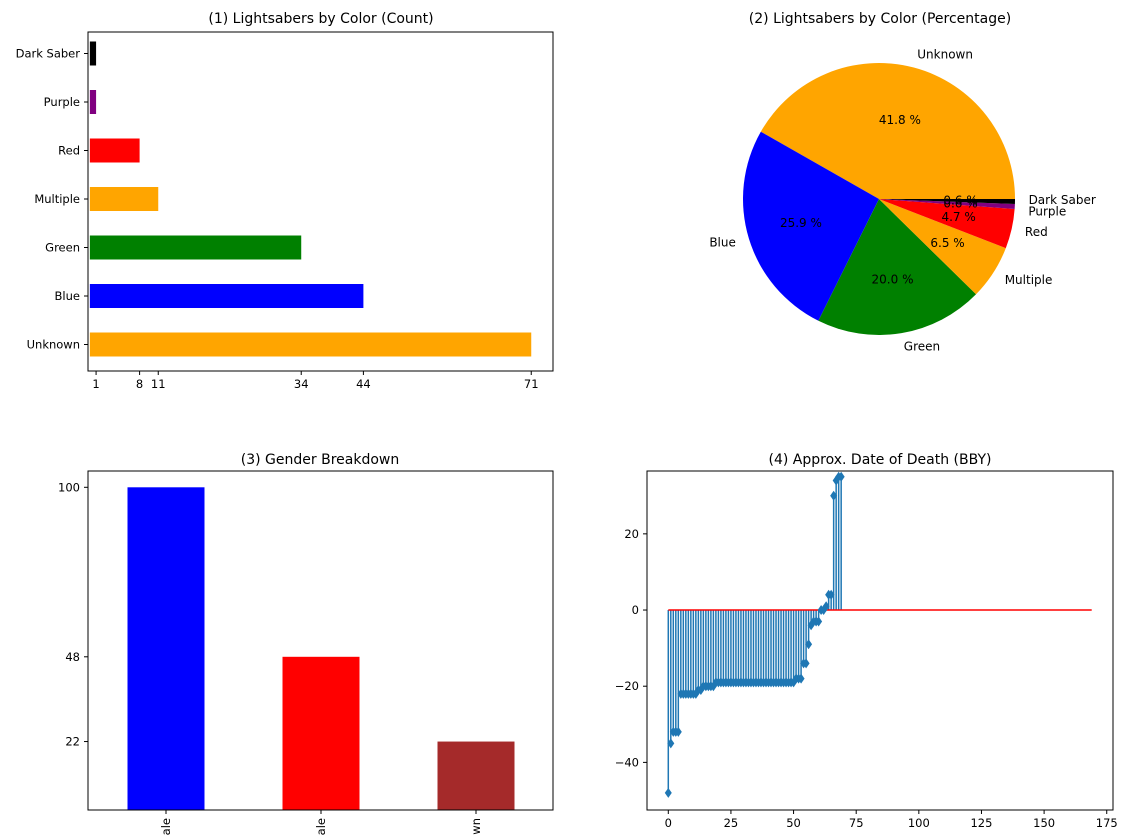 The width and height of the screenshot is (1128, 838). I want to click on pie-pct-label: 20.0 %, so click(893, 279).